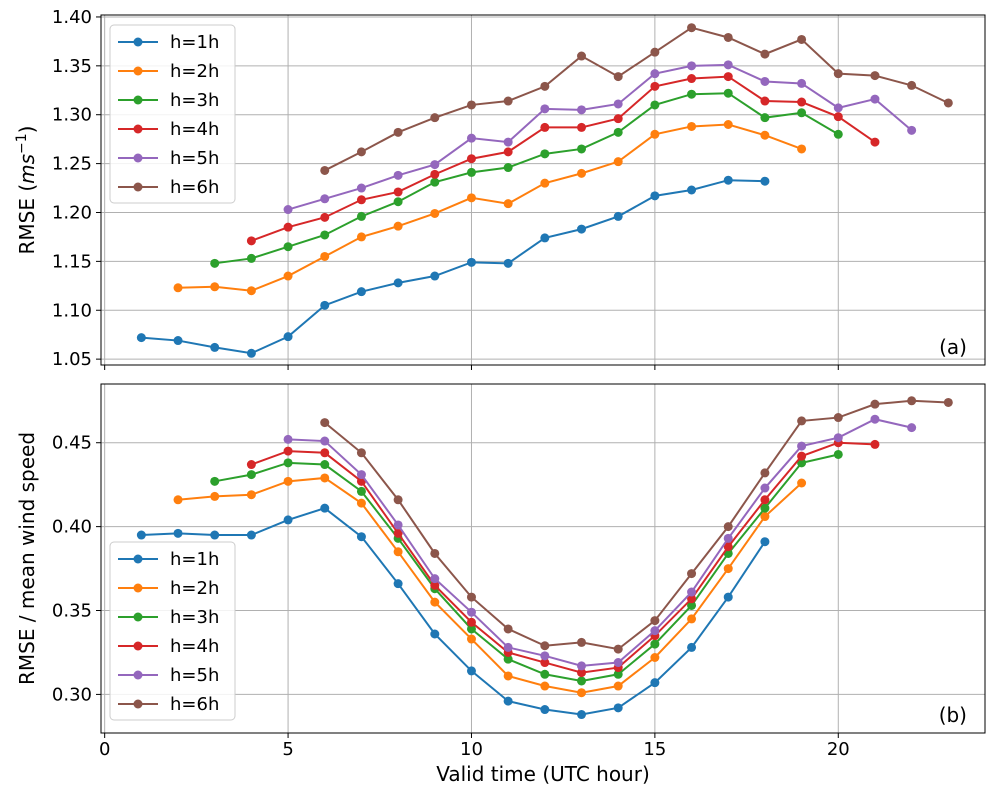 The height and width of the screenshot is (800, 1000). What do you see at coordinates (194, 42) in the screenshot?
I see `legend-label: h=1h` at bounding box center [194, 42].